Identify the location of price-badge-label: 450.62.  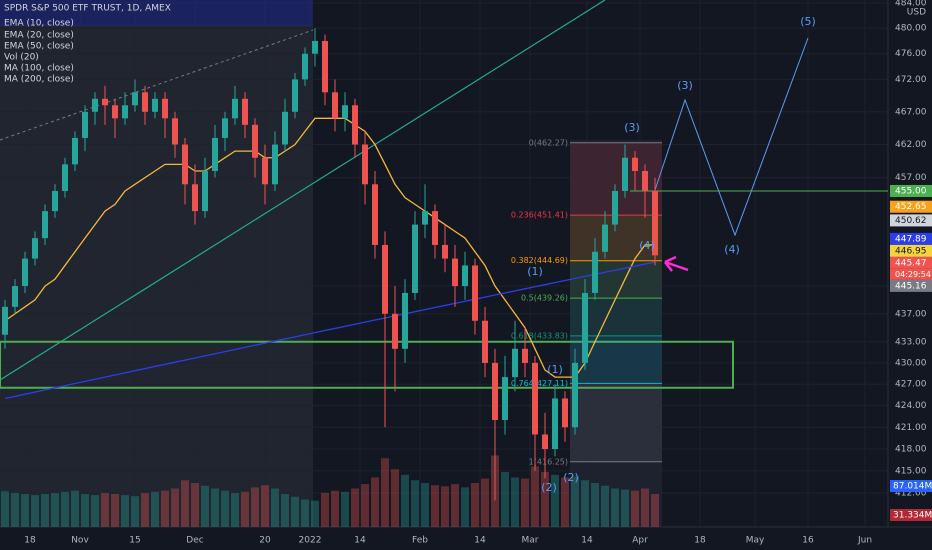
(911, 221).